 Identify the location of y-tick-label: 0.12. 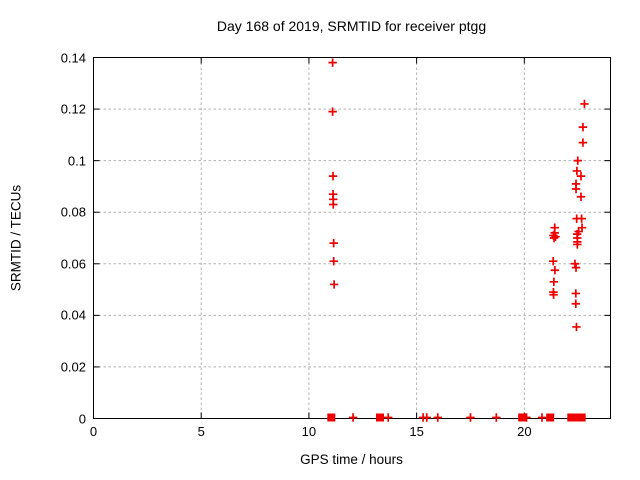
(73, 109).